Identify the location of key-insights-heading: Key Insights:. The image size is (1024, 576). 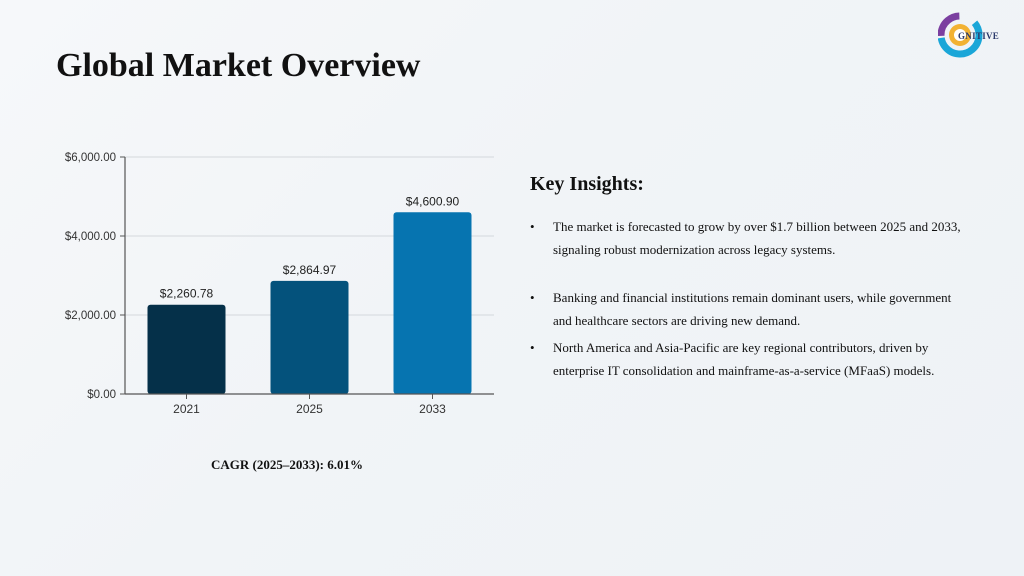
(587, 184).